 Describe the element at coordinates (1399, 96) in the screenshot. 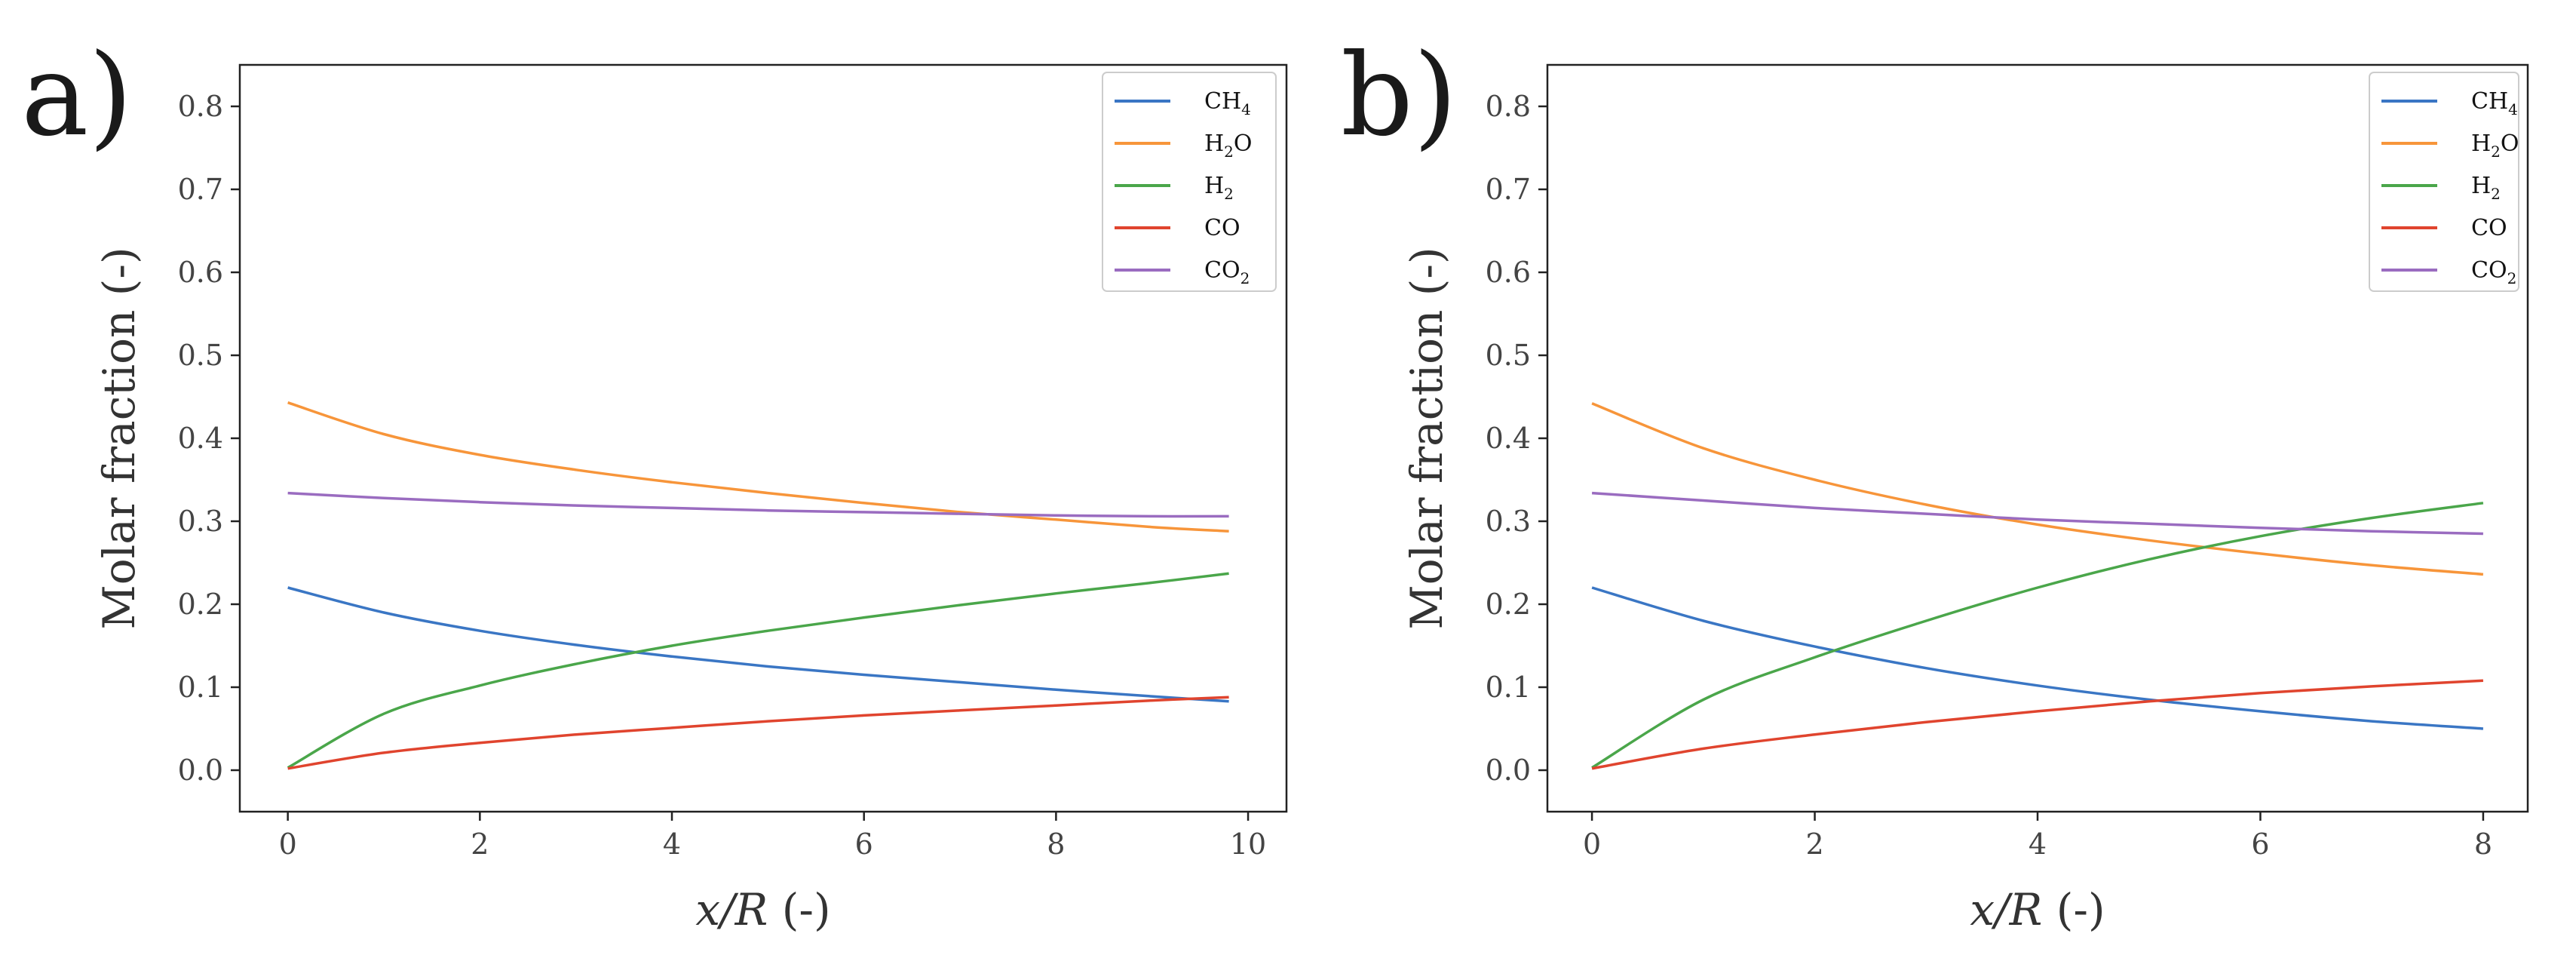

I see `panel-label: b)` at that location.